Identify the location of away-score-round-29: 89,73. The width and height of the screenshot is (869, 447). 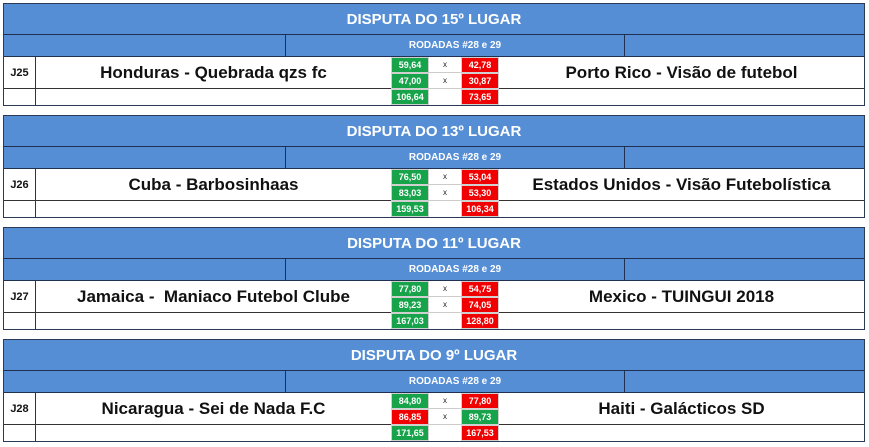
(480, 417).